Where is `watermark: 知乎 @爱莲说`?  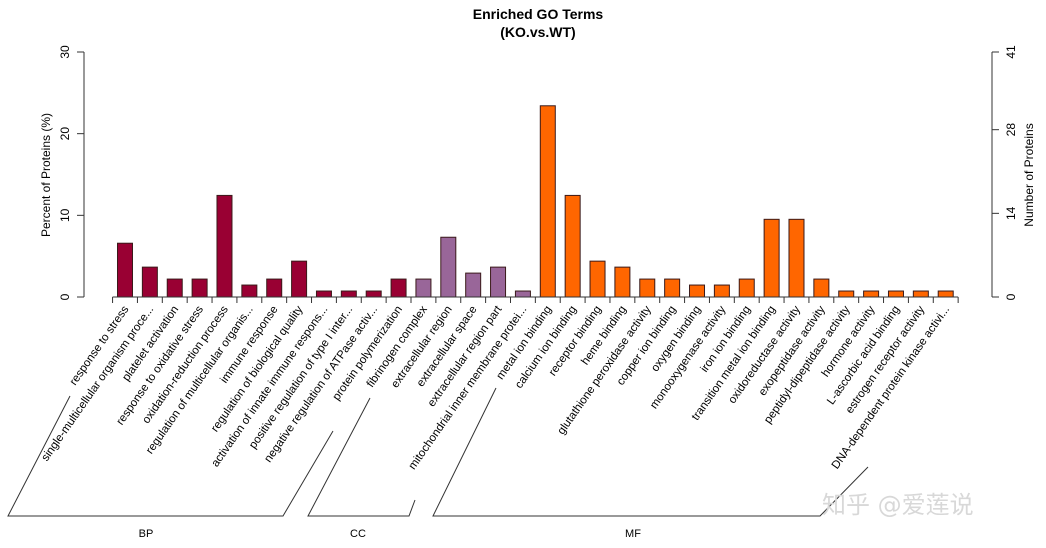 watermark: 知乎 @爱莲说 is located at coordinates (898, 505).